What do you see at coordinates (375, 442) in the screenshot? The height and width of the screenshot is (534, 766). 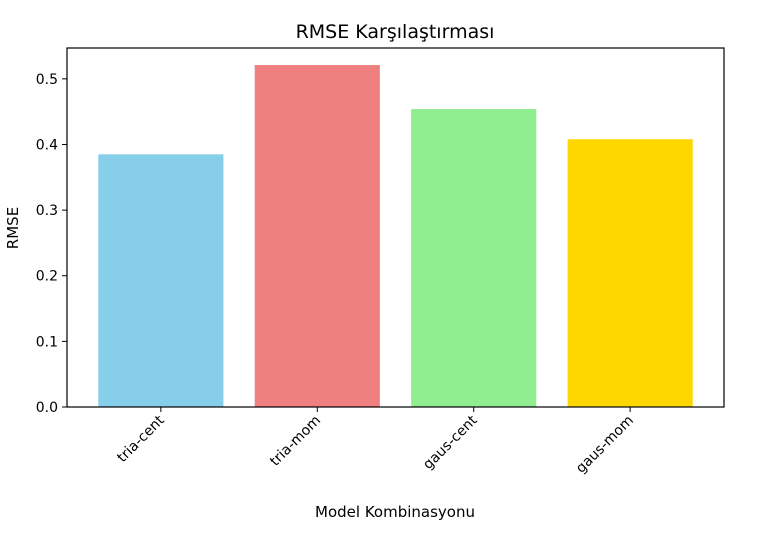 I see `x-axis: tria-cent tria-mom gaus-cent gaus-mom` at bounding box center [375, 442].